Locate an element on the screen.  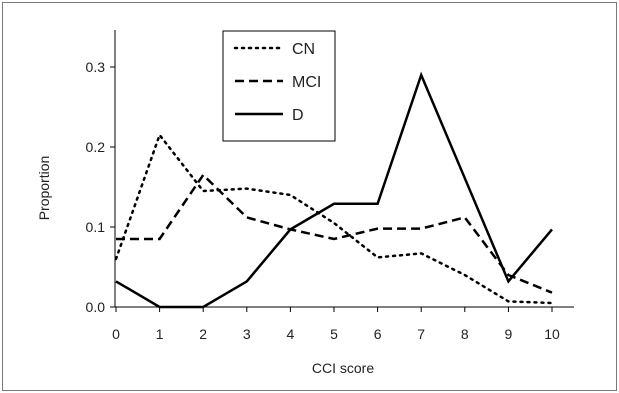
legend: CN MCI D is located at coordinates (279, 86).